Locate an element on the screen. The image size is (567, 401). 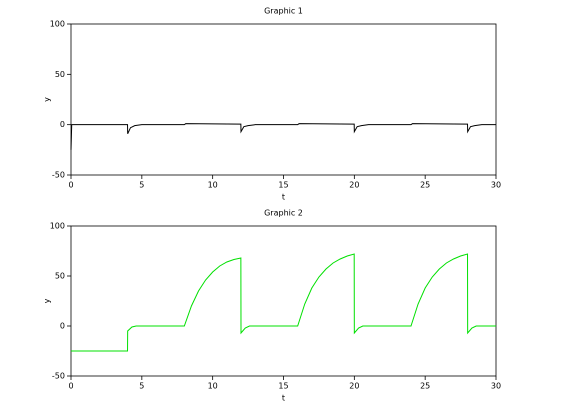
chart-title: Graphic 1 is located at coordinates (283, 11).